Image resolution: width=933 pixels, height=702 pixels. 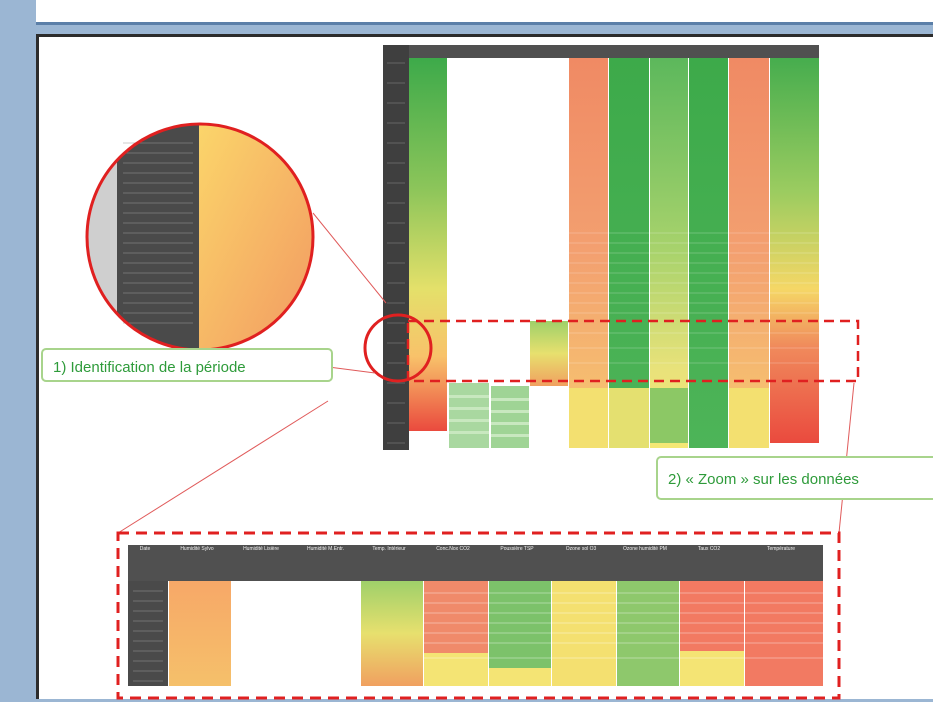 What do you see at coordinates (484, 12) in the screenshot?
I see `top-bar` at bounding box center [484, 12].